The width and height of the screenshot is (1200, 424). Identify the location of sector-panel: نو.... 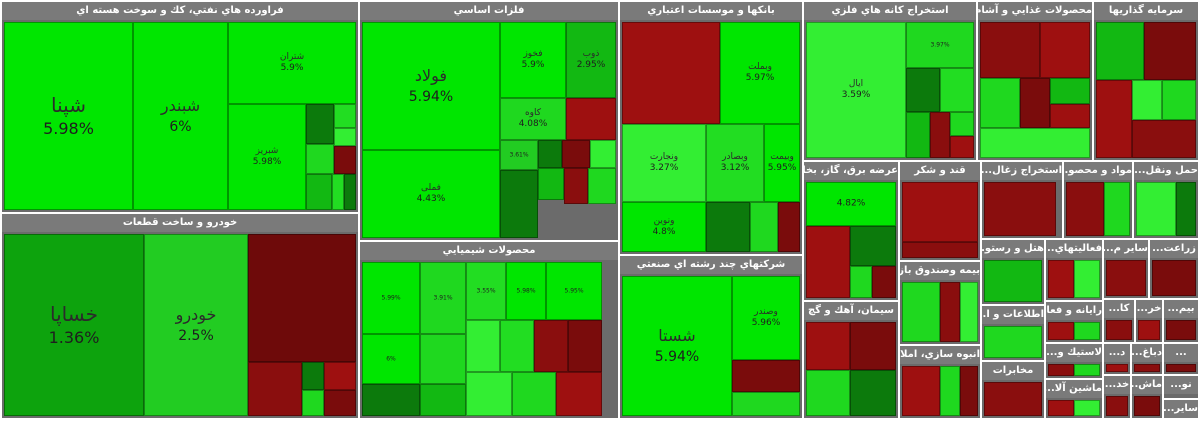
(1181, 387).